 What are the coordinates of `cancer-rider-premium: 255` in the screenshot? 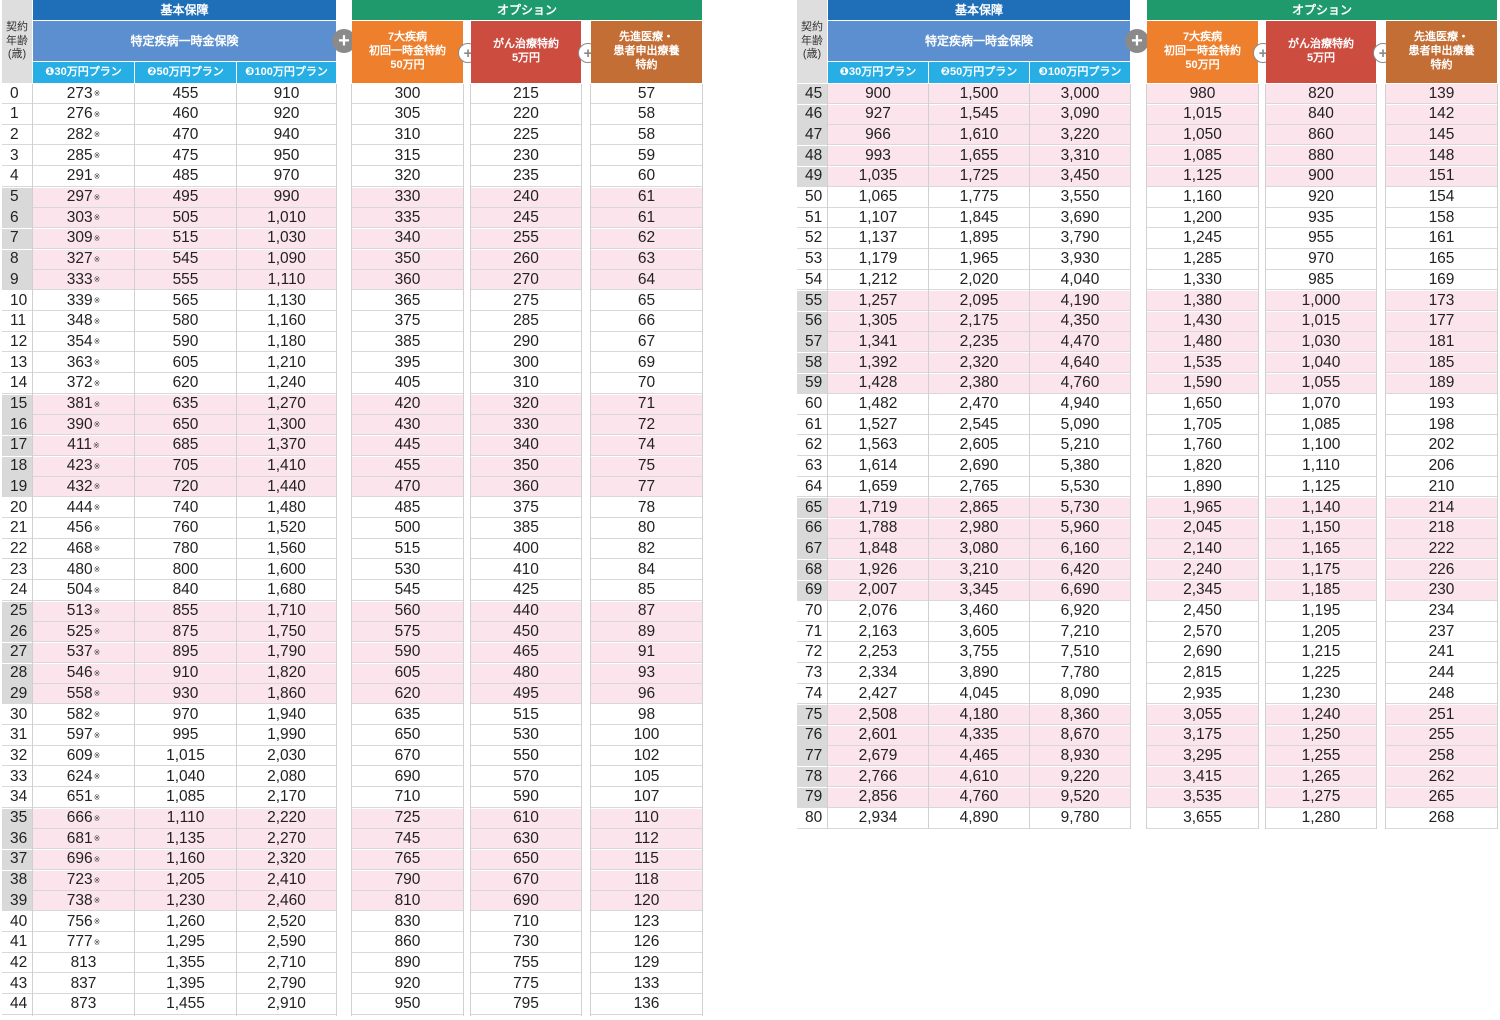 It's located at (526, 238).